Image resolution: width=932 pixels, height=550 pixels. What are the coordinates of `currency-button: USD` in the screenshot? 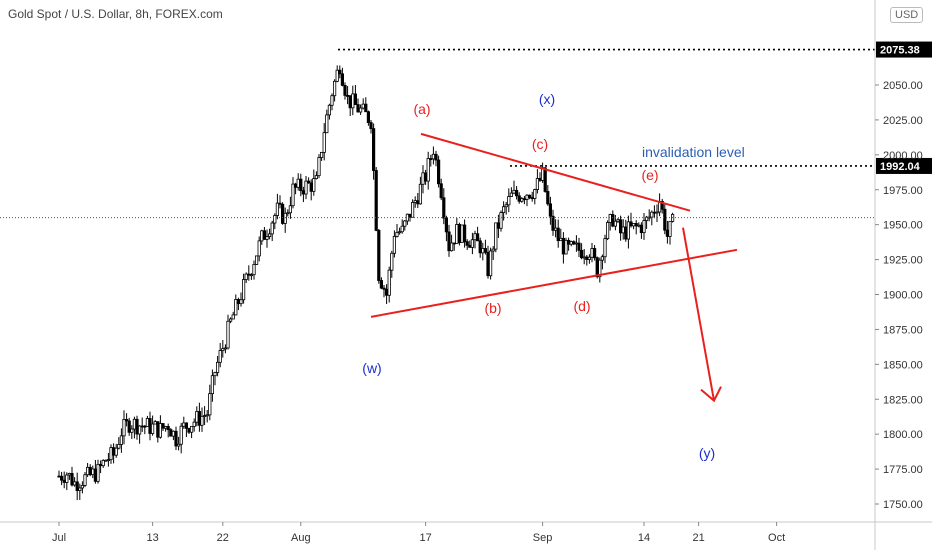 It's located at (907, 15).